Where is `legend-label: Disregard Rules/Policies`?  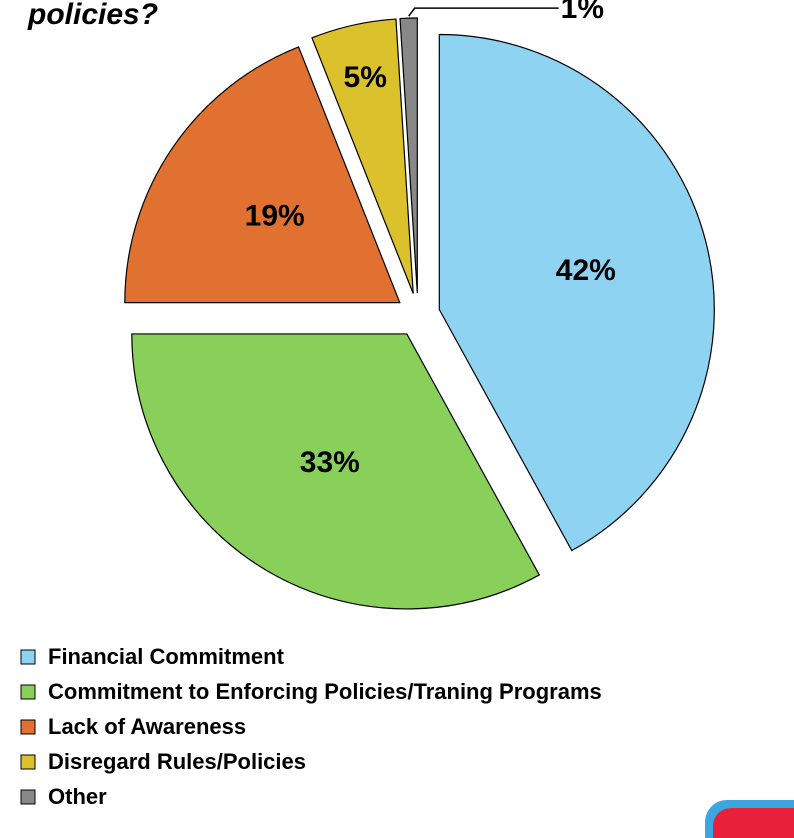 legend-label: Disregard Rules/Policies is located at coordinates (177, 761).